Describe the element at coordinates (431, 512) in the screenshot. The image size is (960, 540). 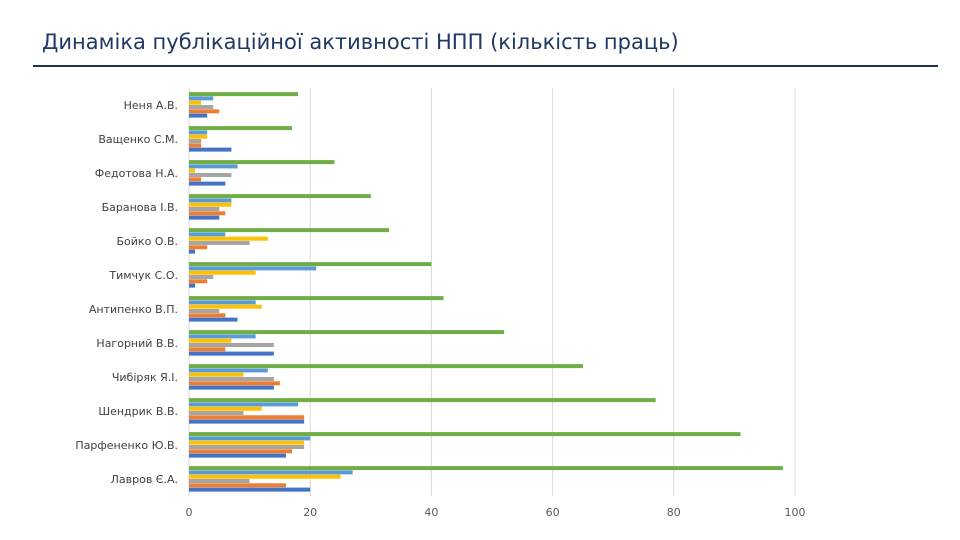
I see `x-tick-label: 40` at that location.